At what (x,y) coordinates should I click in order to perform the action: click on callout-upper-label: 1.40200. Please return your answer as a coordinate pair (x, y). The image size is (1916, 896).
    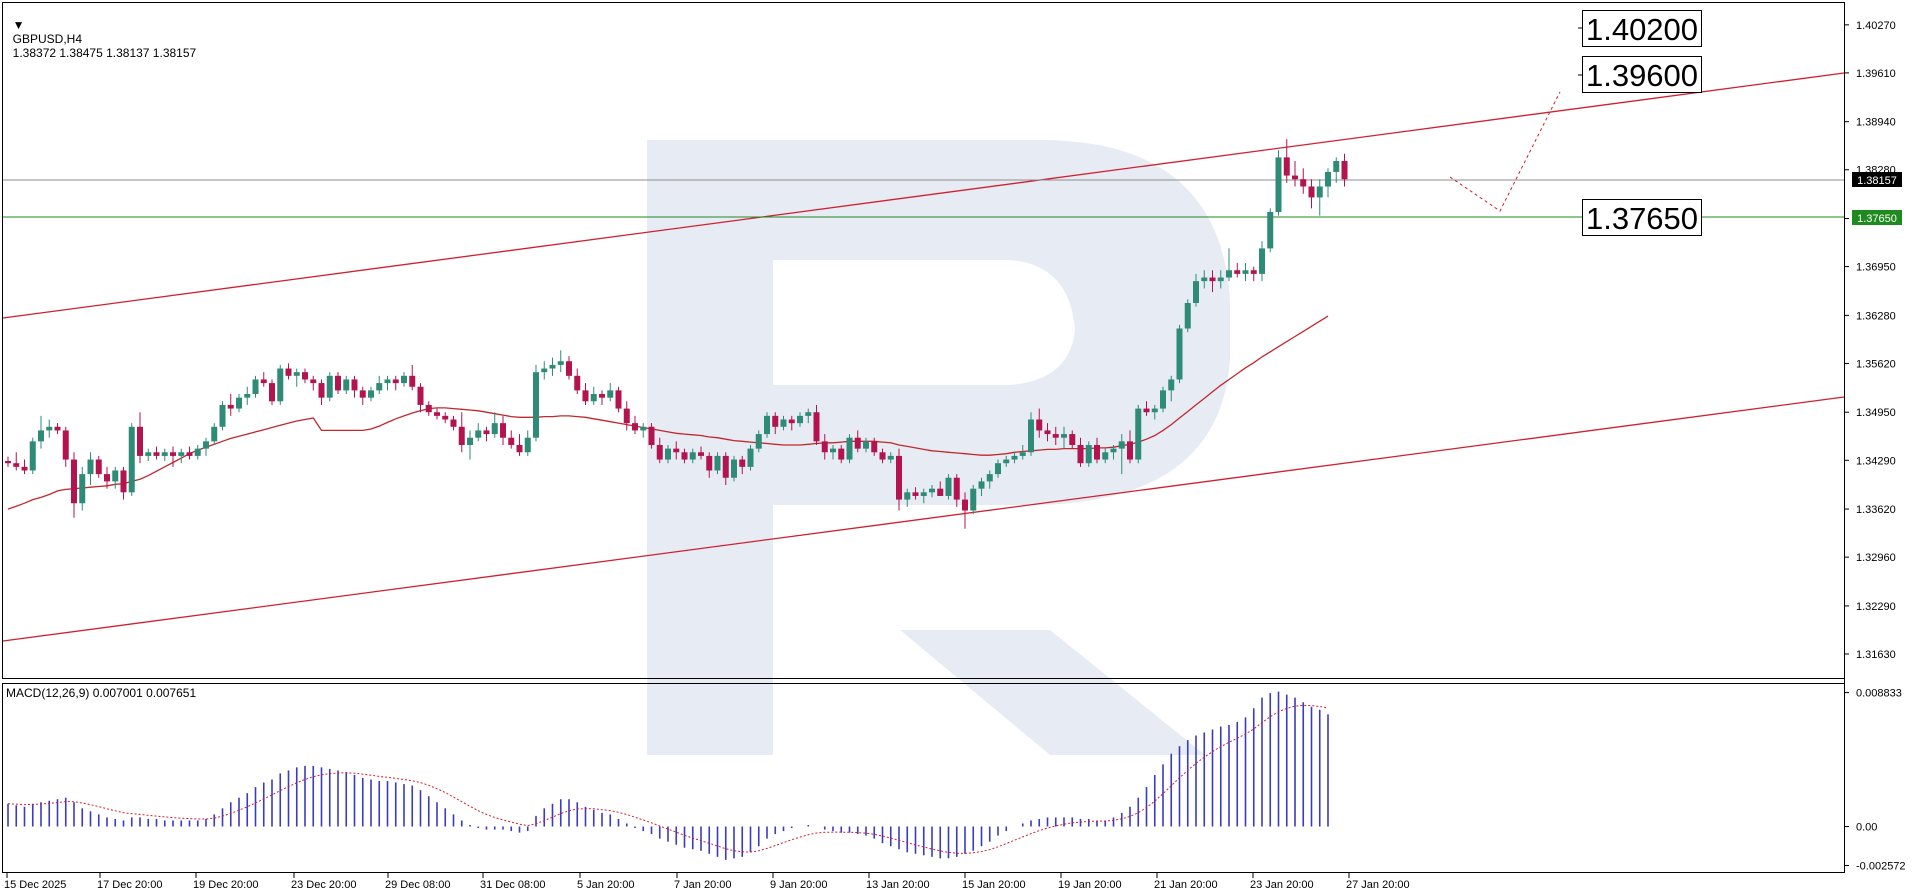
    Looking at the image, I should click on (1642, 29).